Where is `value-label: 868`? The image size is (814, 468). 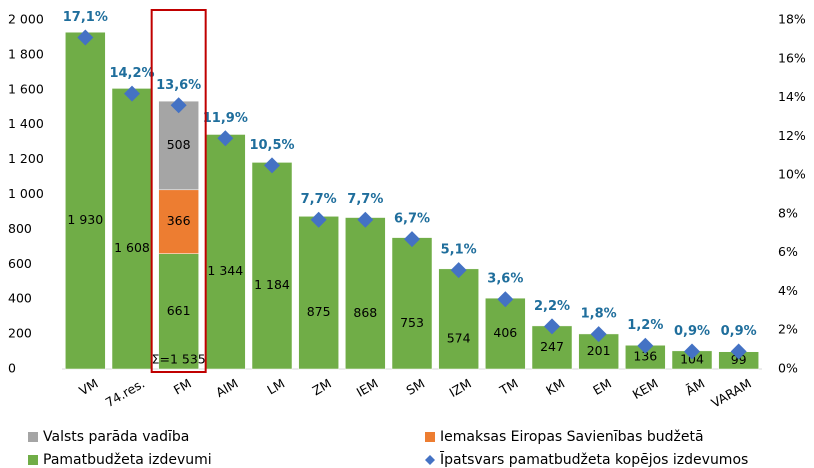 value-label: 868 is located at coordinates (365, 312).